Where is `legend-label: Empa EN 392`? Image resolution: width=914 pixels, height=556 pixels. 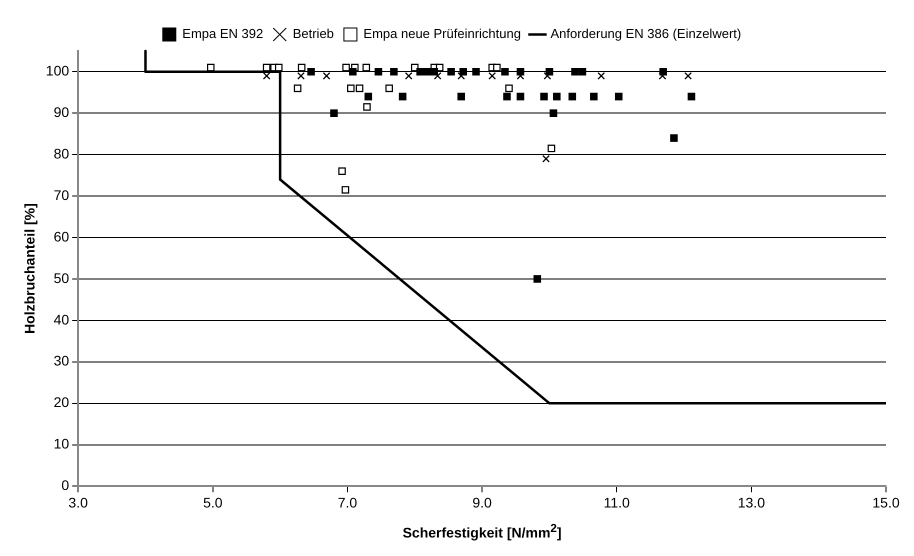 legend-label: Empa EN 392 is located at coordinates (223, 34).